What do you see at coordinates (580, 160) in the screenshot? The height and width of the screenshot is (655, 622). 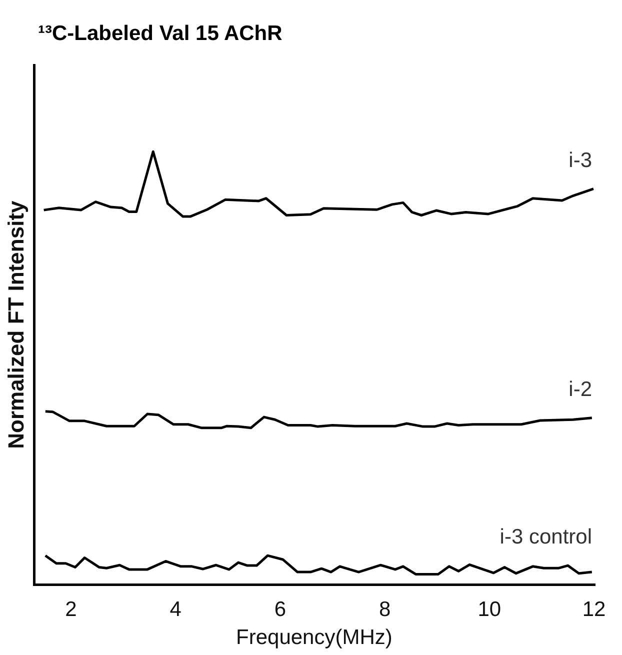 I see `series-label: i-3` at bounding box center [580, 160].